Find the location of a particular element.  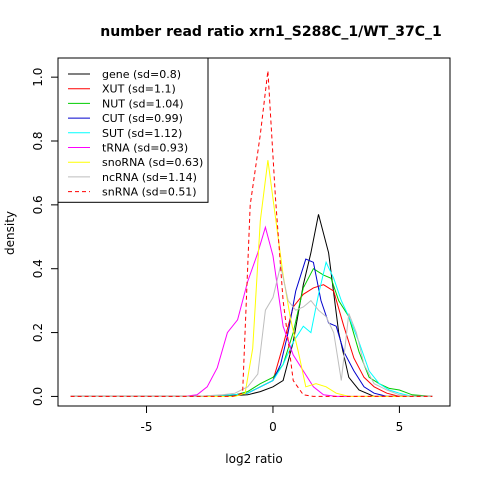

legend-label-1: XUT (sd=1.1) is located at coordinates (139, 89).